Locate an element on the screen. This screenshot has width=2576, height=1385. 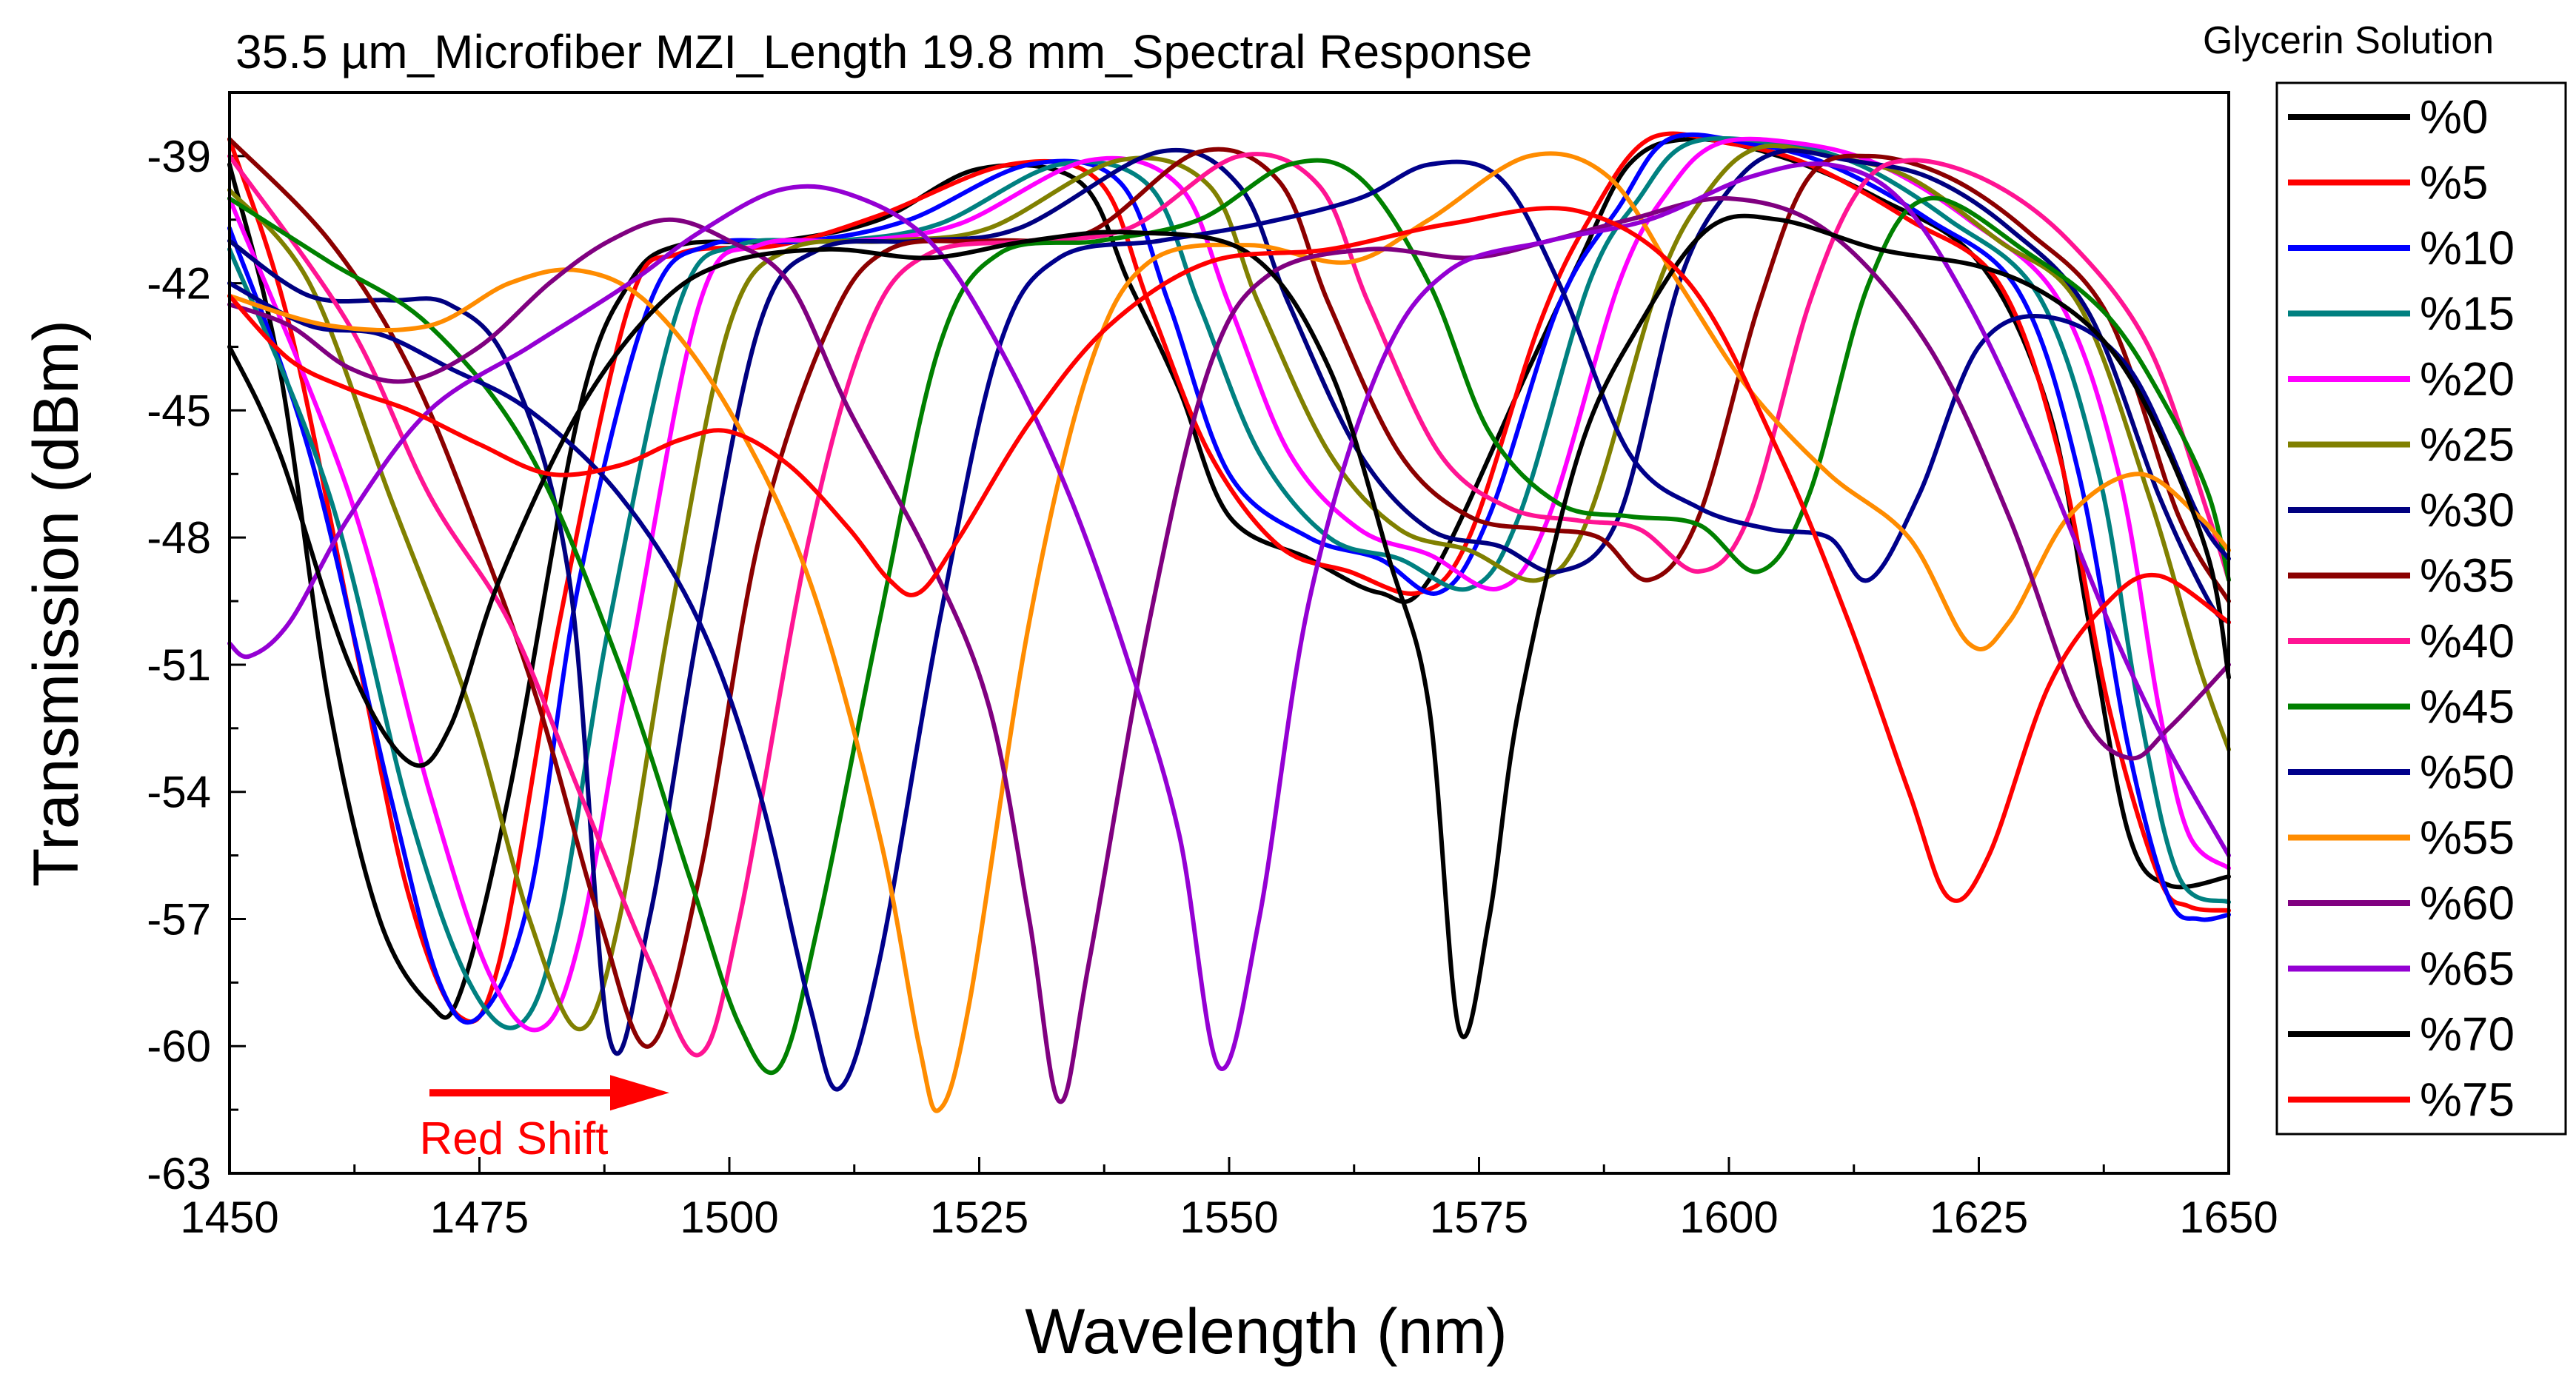
x-tick-label: 1625 is located at coordinates (1979, 1217).